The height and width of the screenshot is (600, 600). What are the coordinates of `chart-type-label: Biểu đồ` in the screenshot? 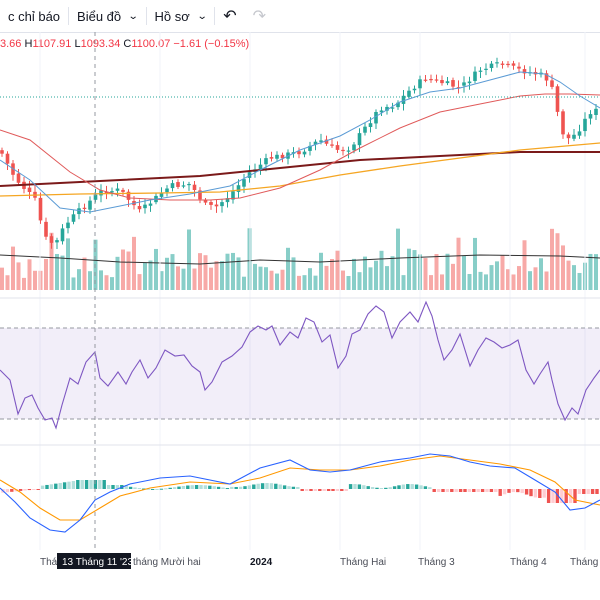 It's located at (99, 16).